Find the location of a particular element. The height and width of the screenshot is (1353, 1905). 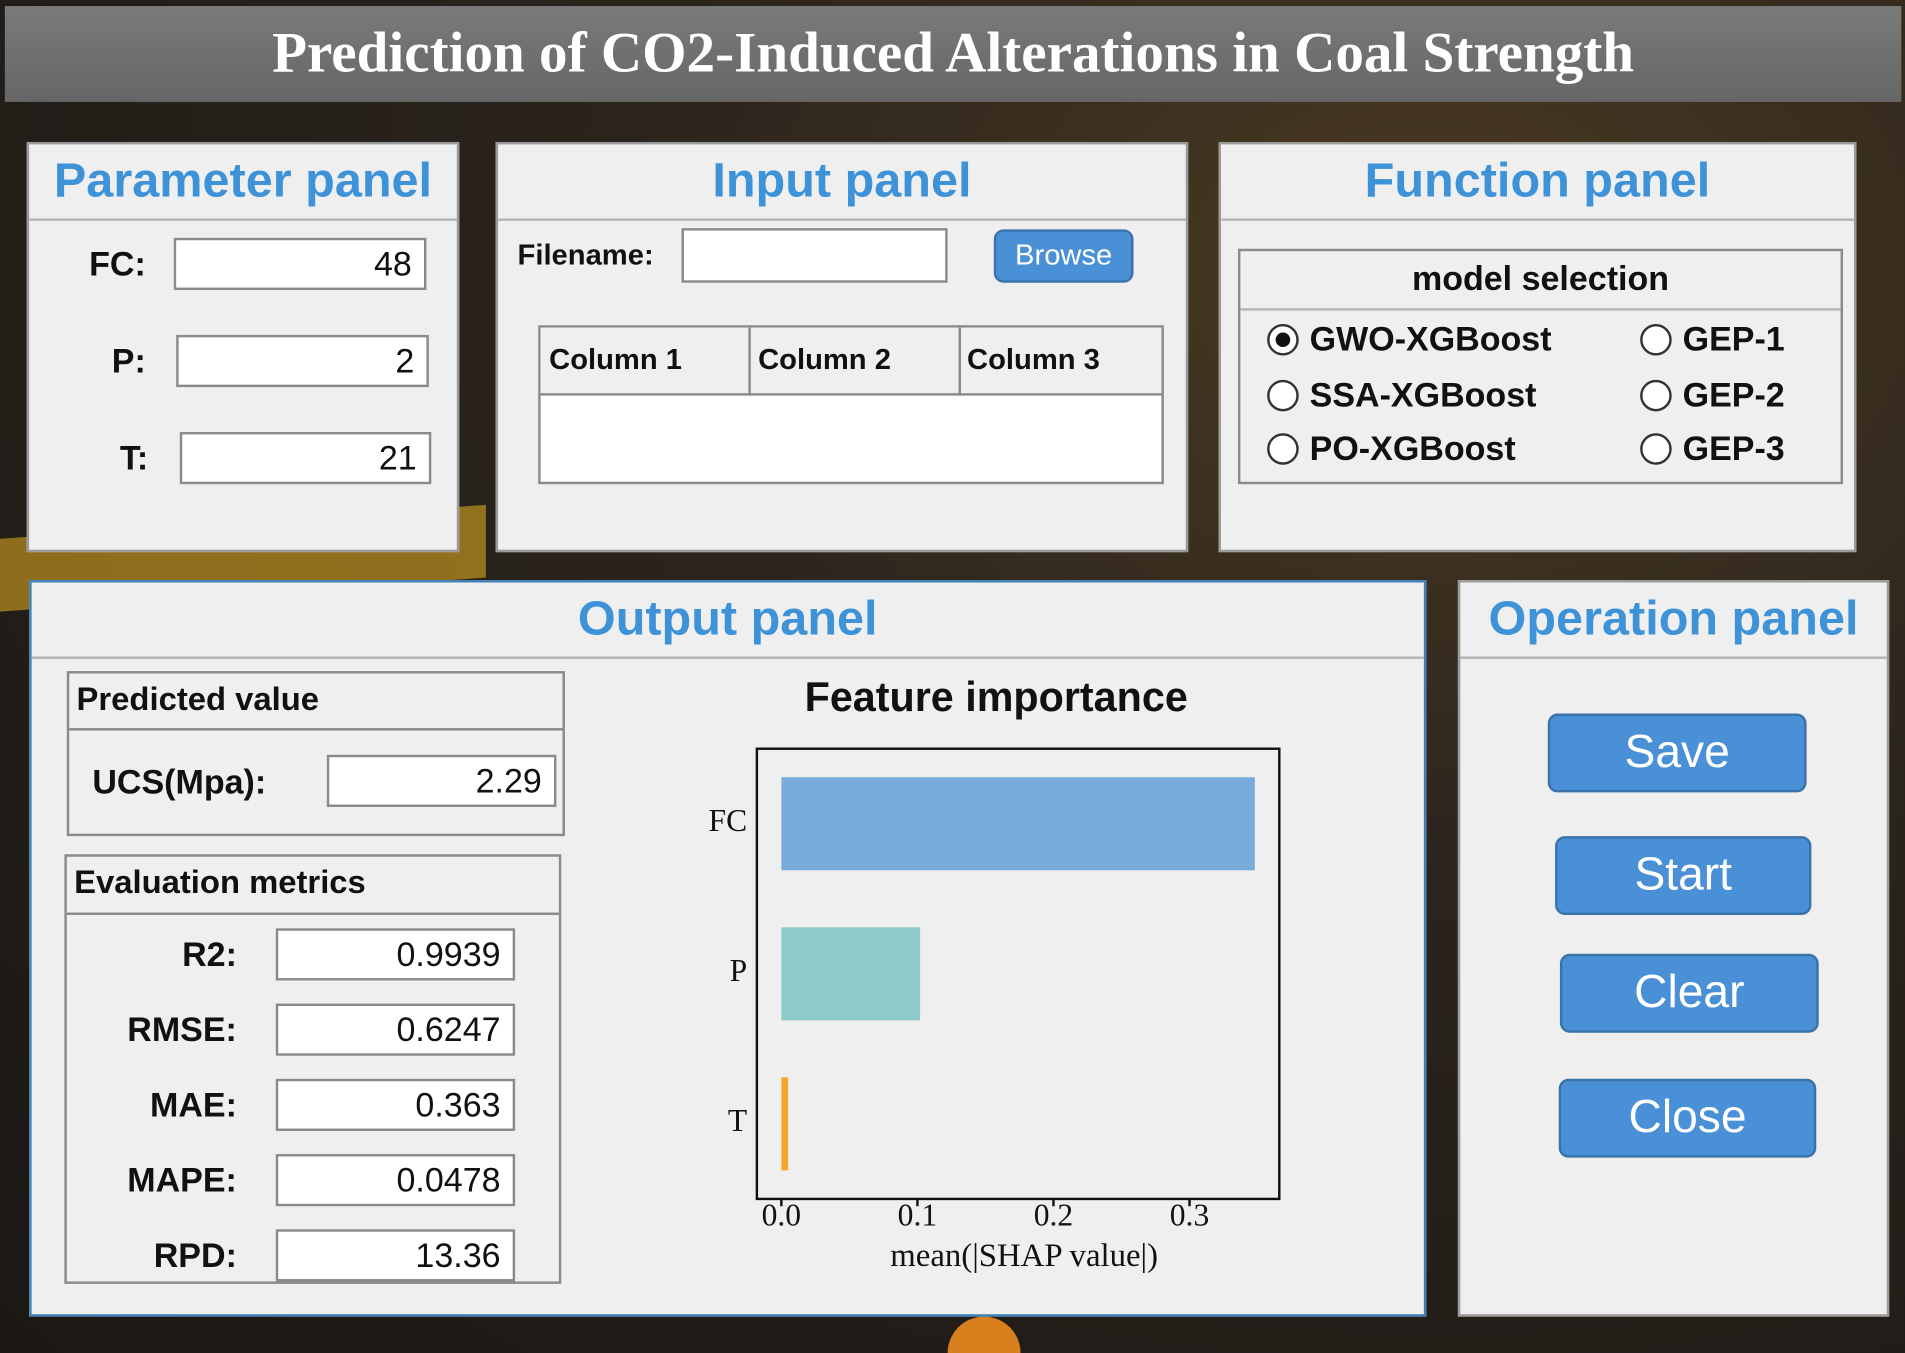

group-title: model selection is located at coordinates (1540, 278).